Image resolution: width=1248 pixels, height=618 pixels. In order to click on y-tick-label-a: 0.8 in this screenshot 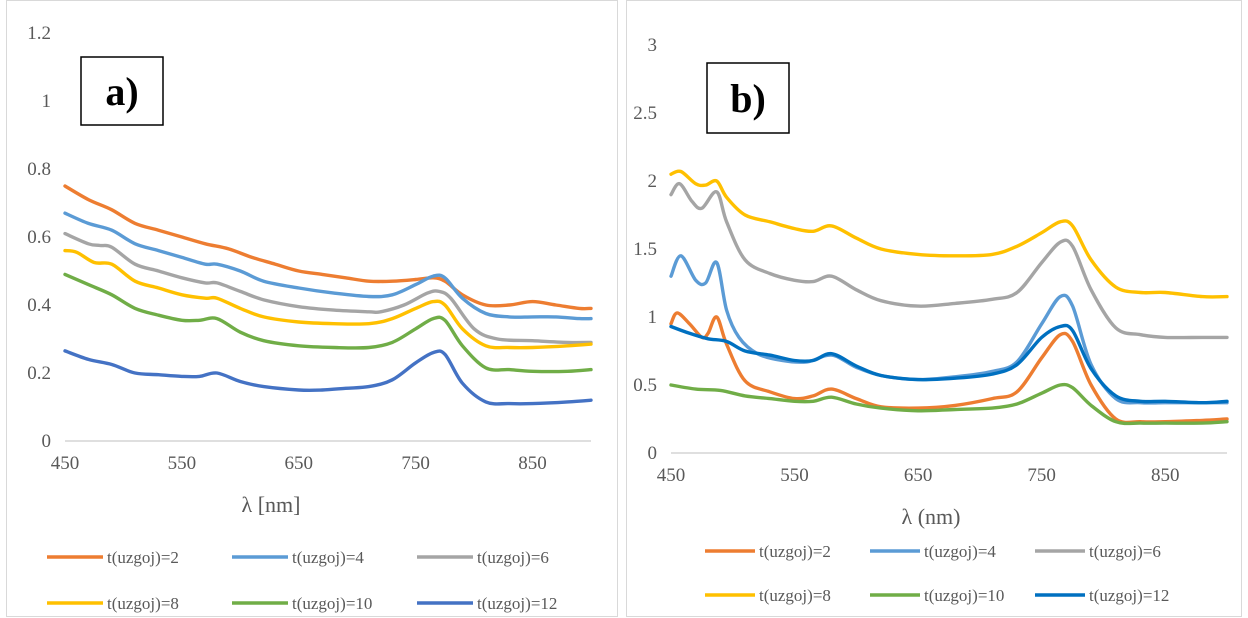, I will do `click(39, 169)`.